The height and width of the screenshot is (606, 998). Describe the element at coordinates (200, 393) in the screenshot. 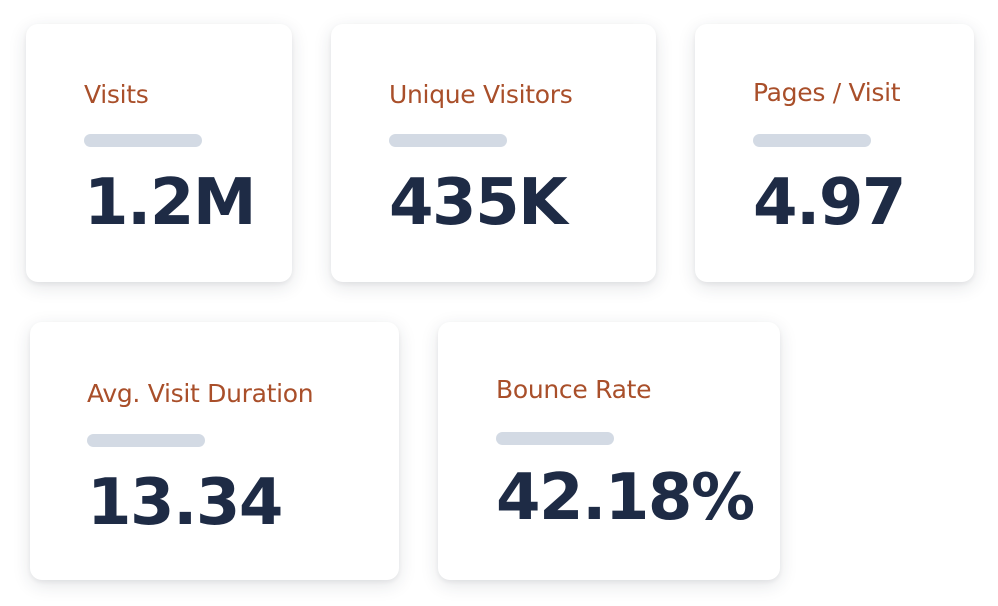

I see `stat-label: Avg. Visit Duration` at that location.